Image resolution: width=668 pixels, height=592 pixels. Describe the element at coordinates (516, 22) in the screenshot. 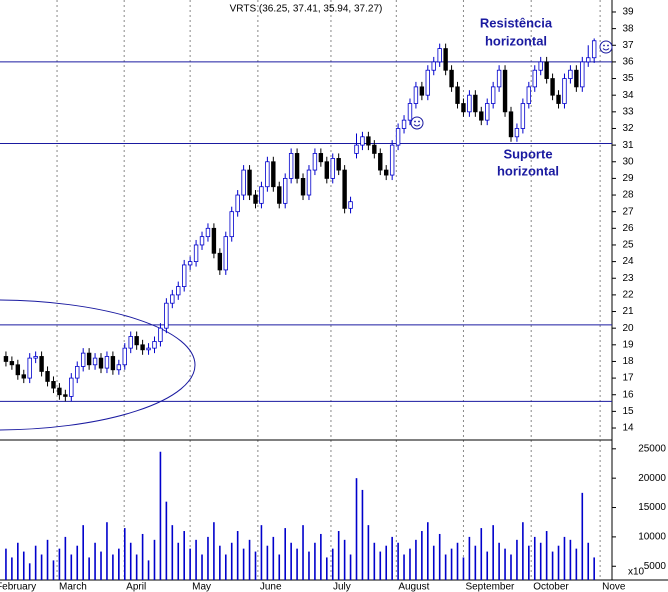

I see `annotation: Resistência` at that location.